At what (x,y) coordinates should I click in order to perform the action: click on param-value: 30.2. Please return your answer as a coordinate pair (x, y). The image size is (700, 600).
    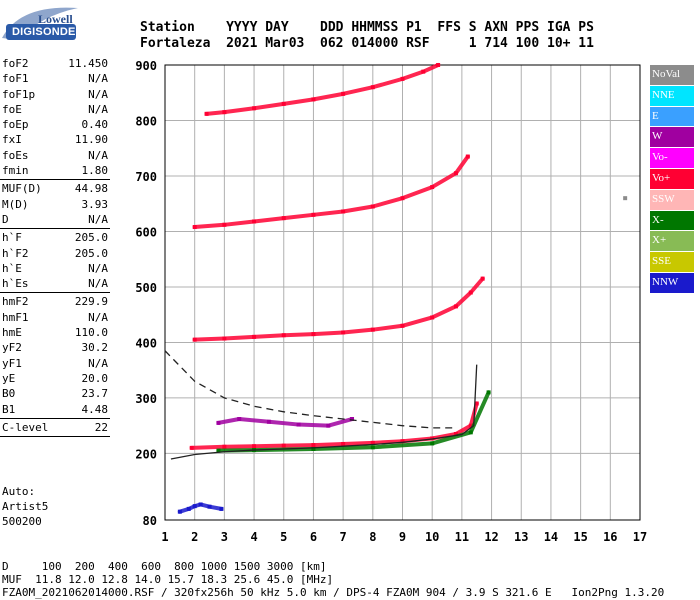
    Looking at the image, I should click on (95, 348).